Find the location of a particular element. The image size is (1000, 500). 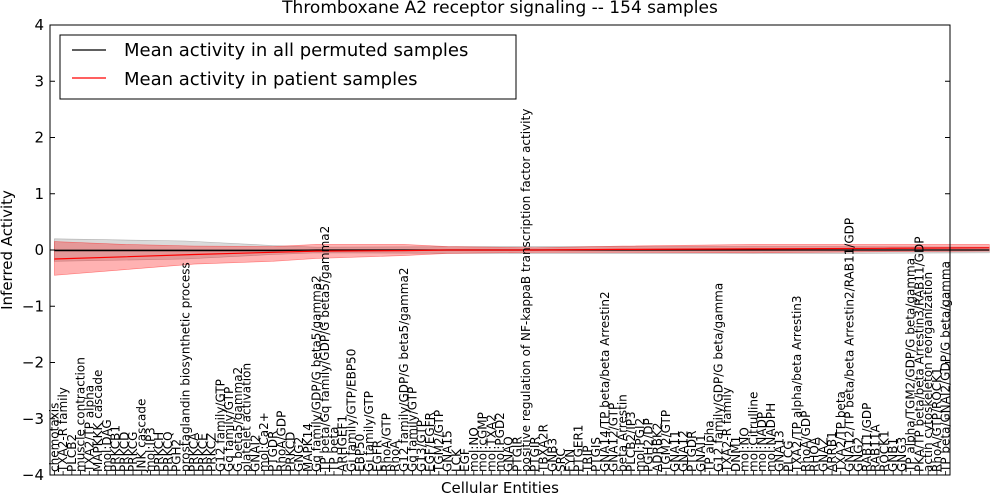

x-tick-label: EGF is located at coordinates (465, 460).